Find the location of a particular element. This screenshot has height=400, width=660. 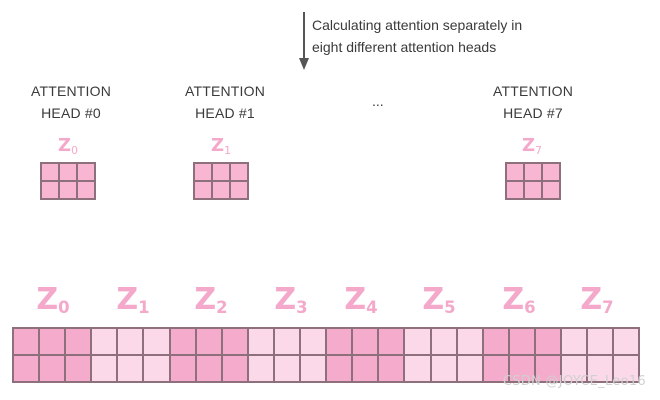

head-1-title-line1: ATTENTION is located at coordinates (225, 91).